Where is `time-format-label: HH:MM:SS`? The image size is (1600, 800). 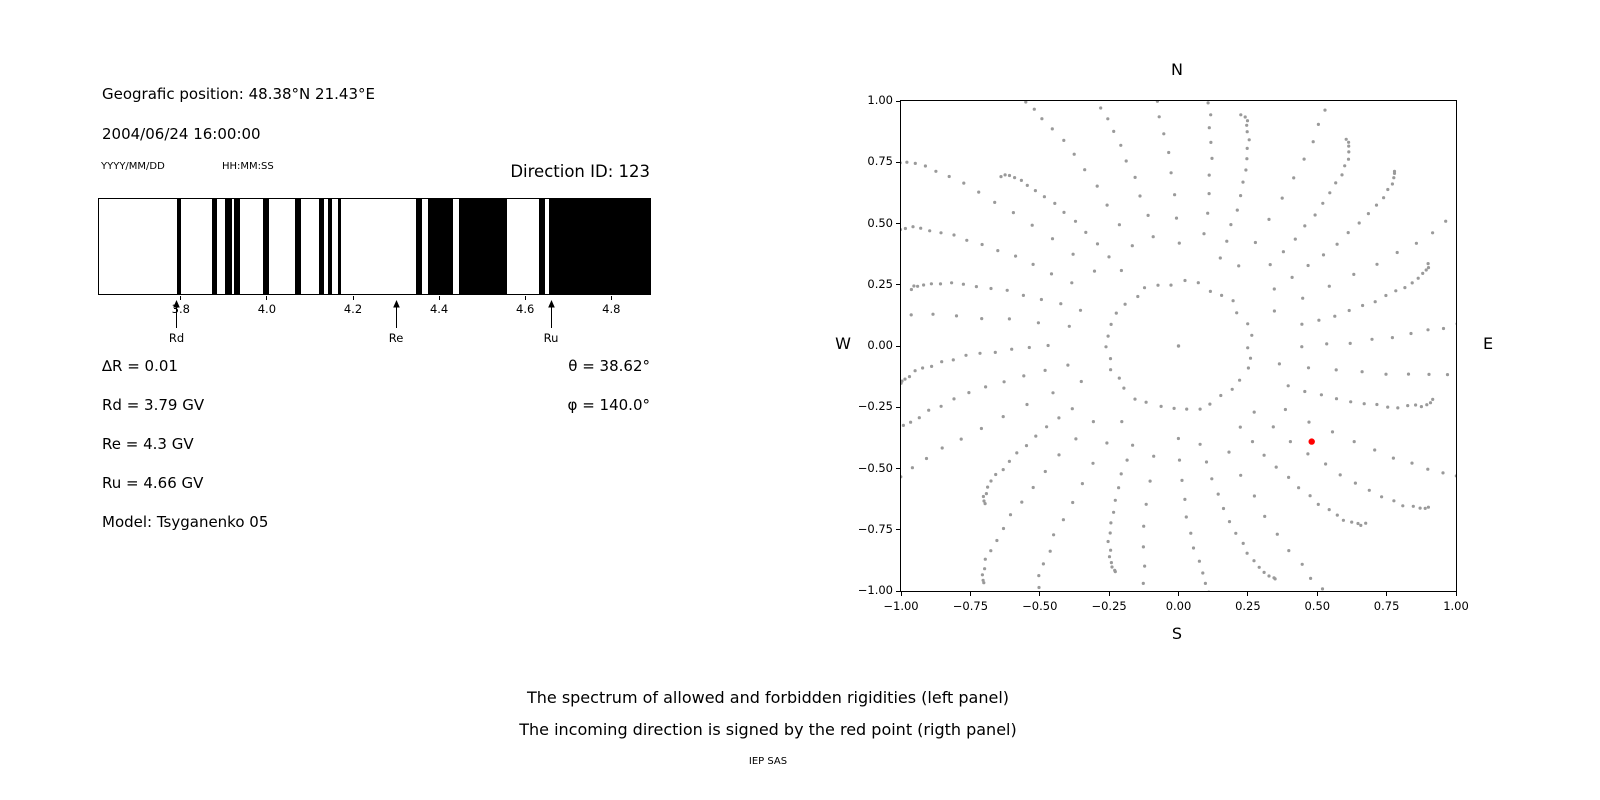 time-format-label: HH:MM:SS is located at coordinates (248, 166).